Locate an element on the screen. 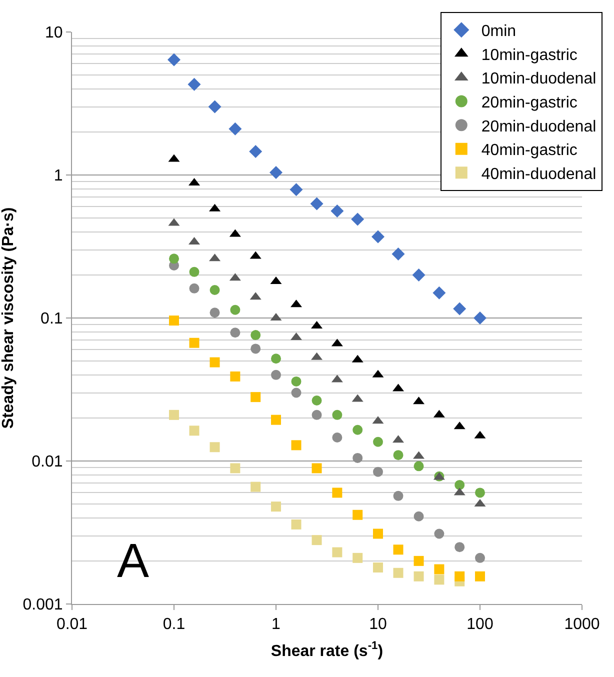  y-tick-label: 1 is located at coordinates (58, 176).